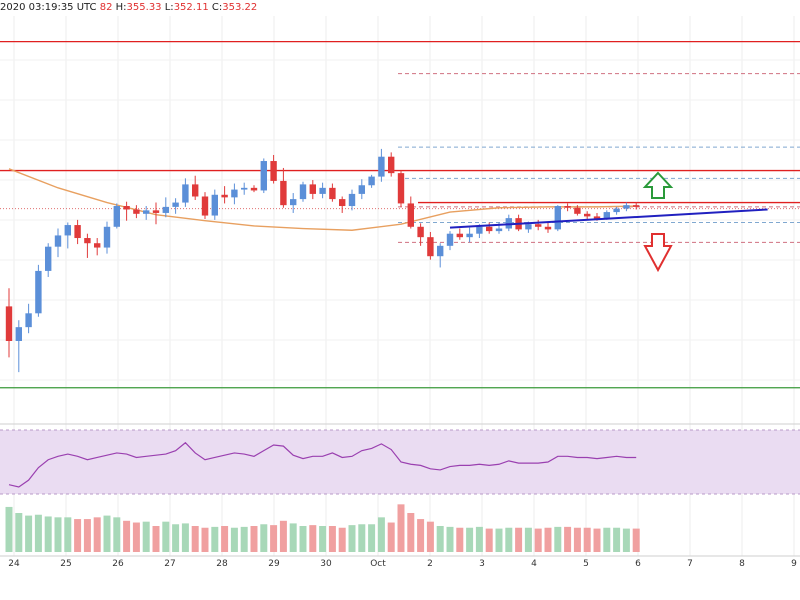  Describe the element at coordinates (534, 564) in the screenshot. I see `x-tick-label: 4` at that location.